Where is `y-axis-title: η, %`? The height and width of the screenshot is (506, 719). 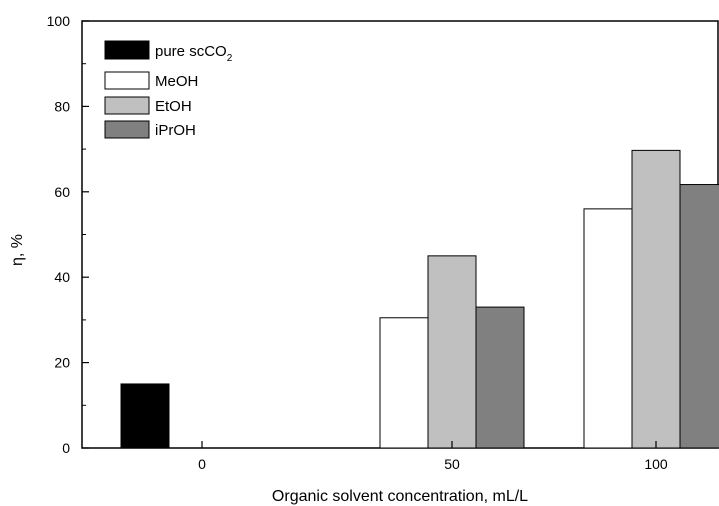
y-axis-title: η, % is located at coordinates (17, 250).